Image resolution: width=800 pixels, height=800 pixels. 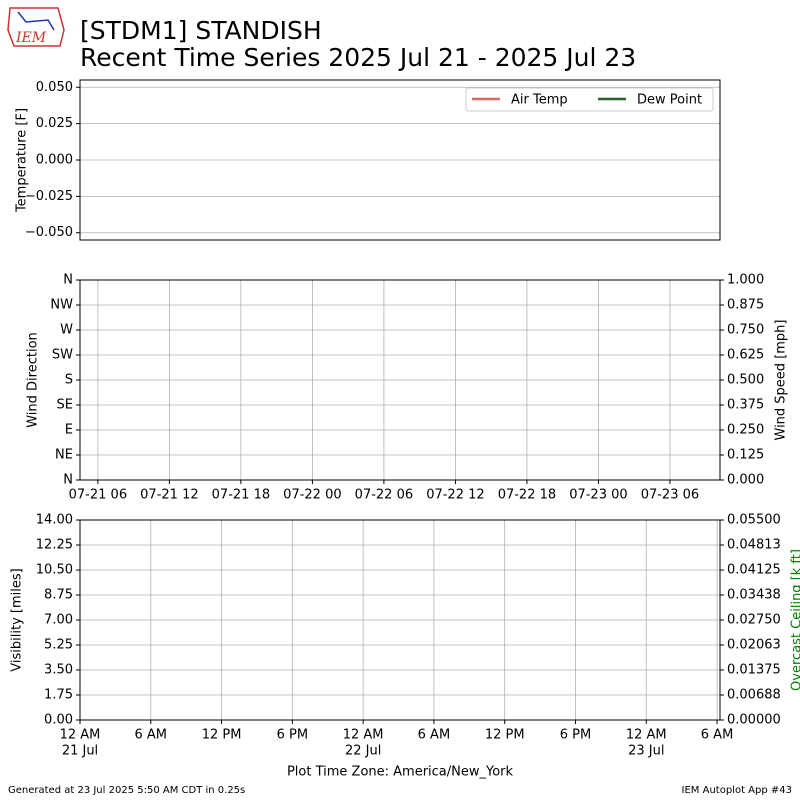 I want to click on y2-tick-label: 0.02750, so click(x=754, y=620).